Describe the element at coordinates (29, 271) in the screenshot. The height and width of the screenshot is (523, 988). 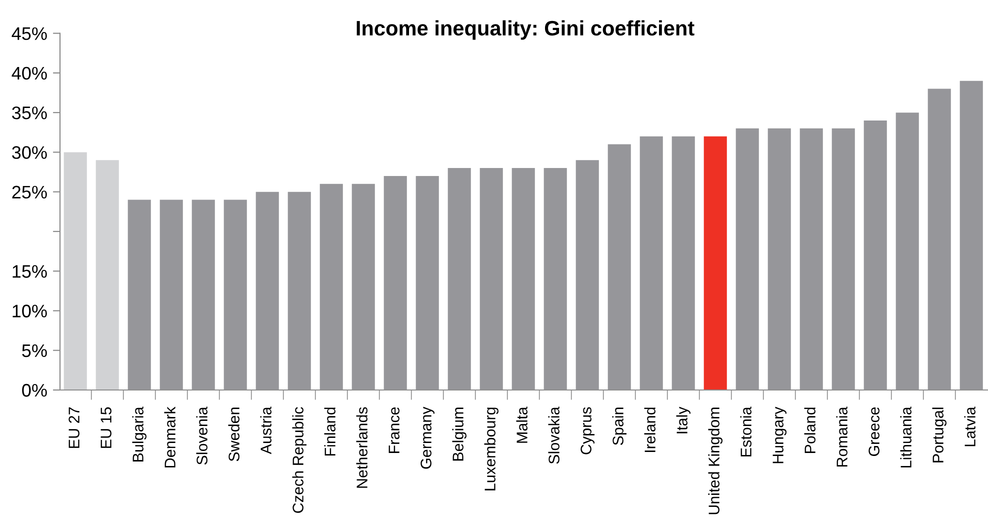
I see `y-tick-label: 15%` at that location.